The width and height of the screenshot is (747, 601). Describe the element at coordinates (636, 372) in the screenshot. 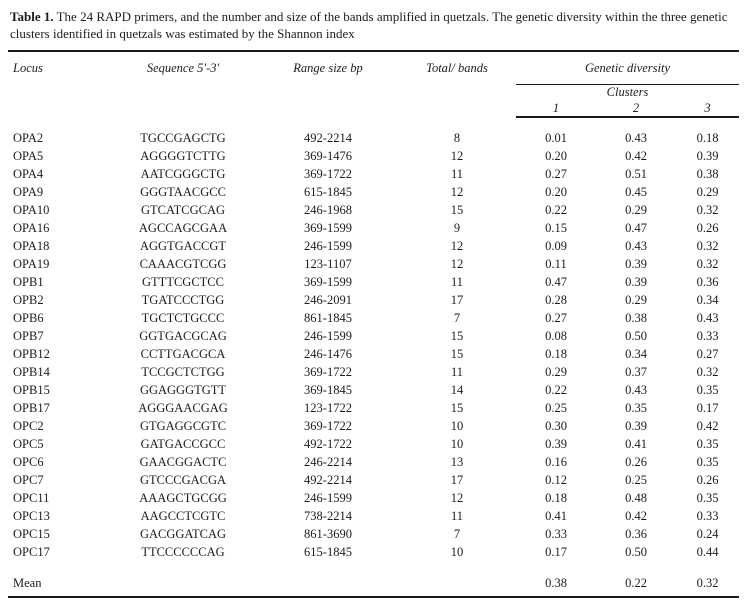

I see `cluster2-diversity-cell: 0.37` at that location.